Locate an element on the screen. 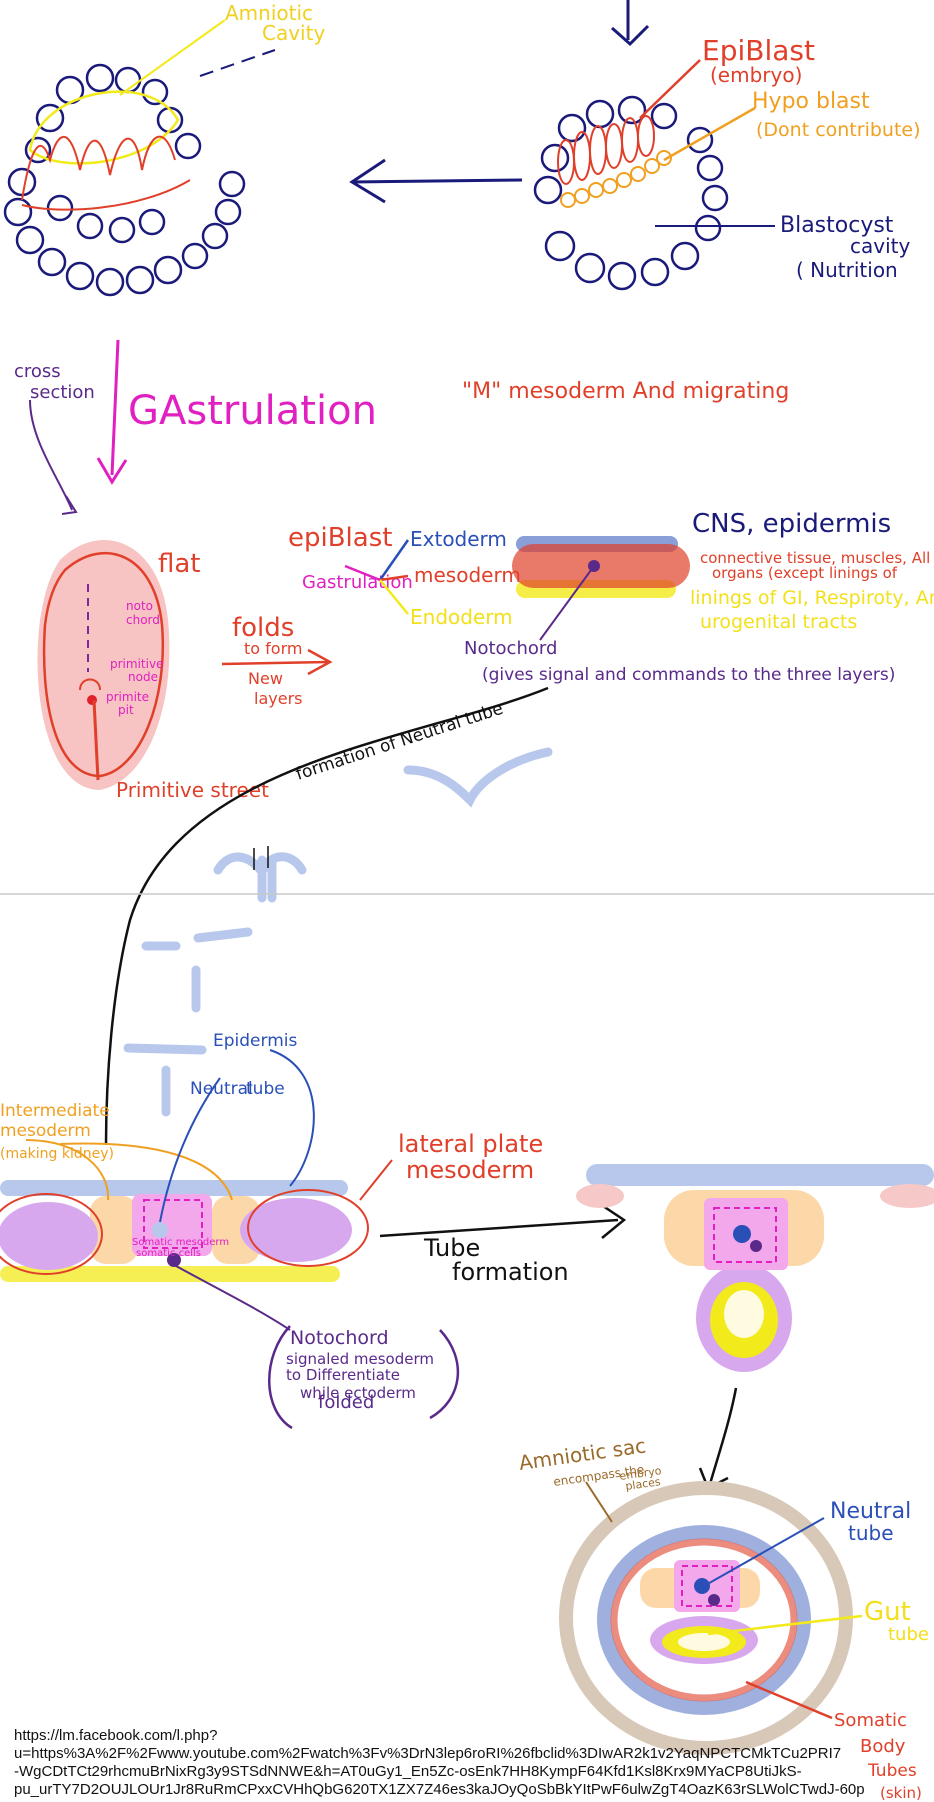 The width and height of the screenshot is (934, 1802). folded-embryo-section is located at coordinates (755, 1268).